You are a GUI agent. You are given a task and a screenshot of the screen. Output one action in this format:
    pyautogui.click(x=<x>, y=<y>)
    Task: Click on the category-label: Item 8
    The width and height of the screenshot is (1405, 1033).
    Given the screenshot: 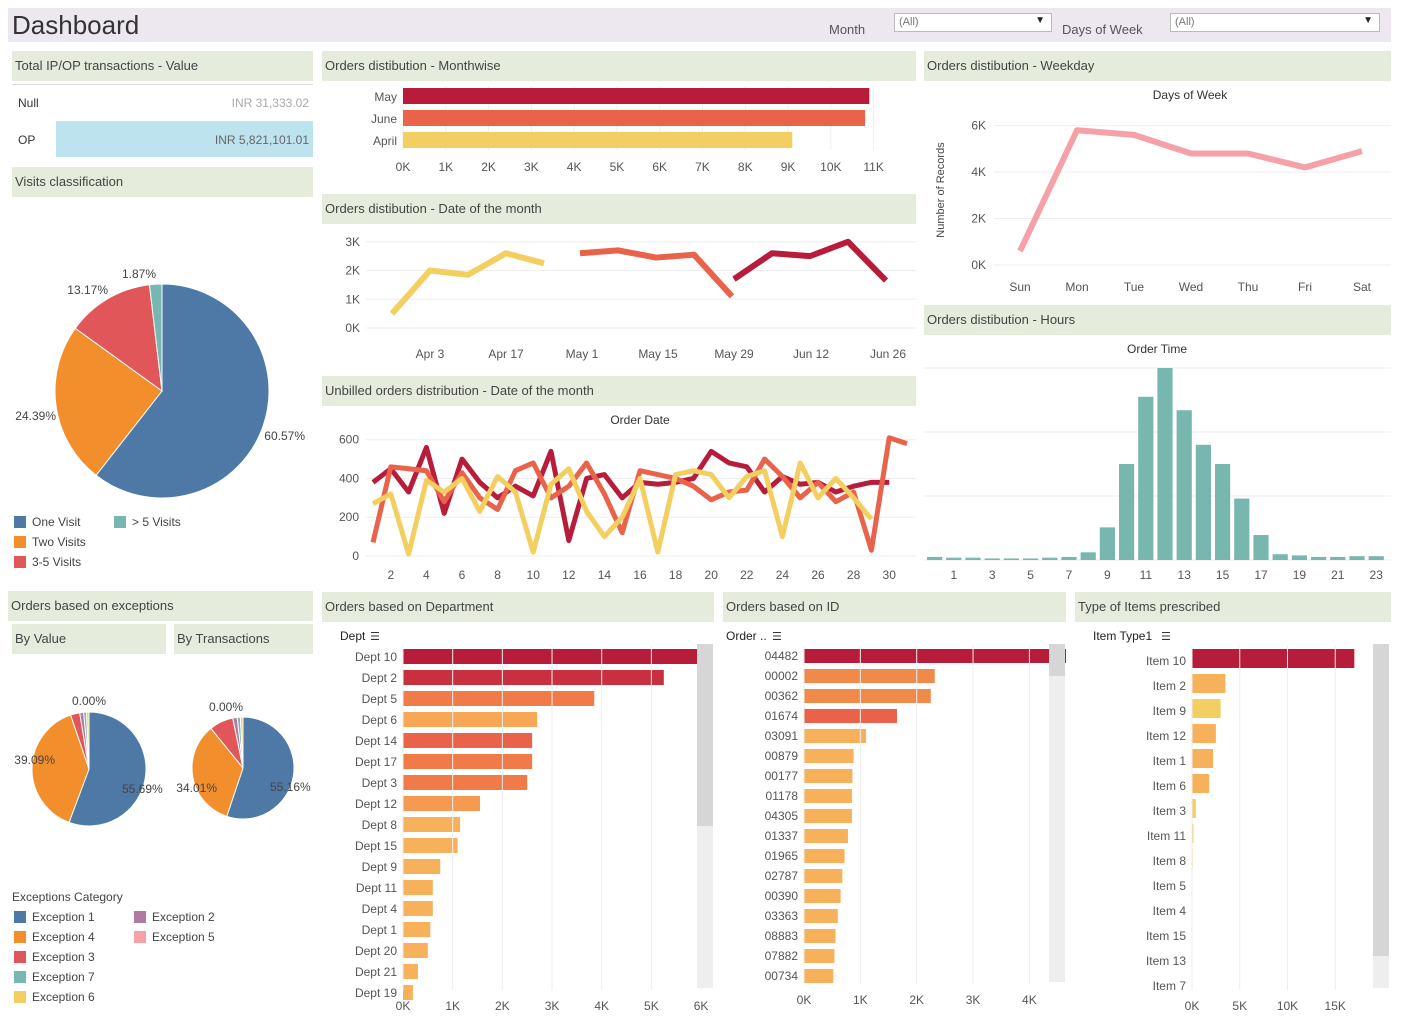 What is the action you would take?
    pyautogui.click(x=1170, y=861)
    